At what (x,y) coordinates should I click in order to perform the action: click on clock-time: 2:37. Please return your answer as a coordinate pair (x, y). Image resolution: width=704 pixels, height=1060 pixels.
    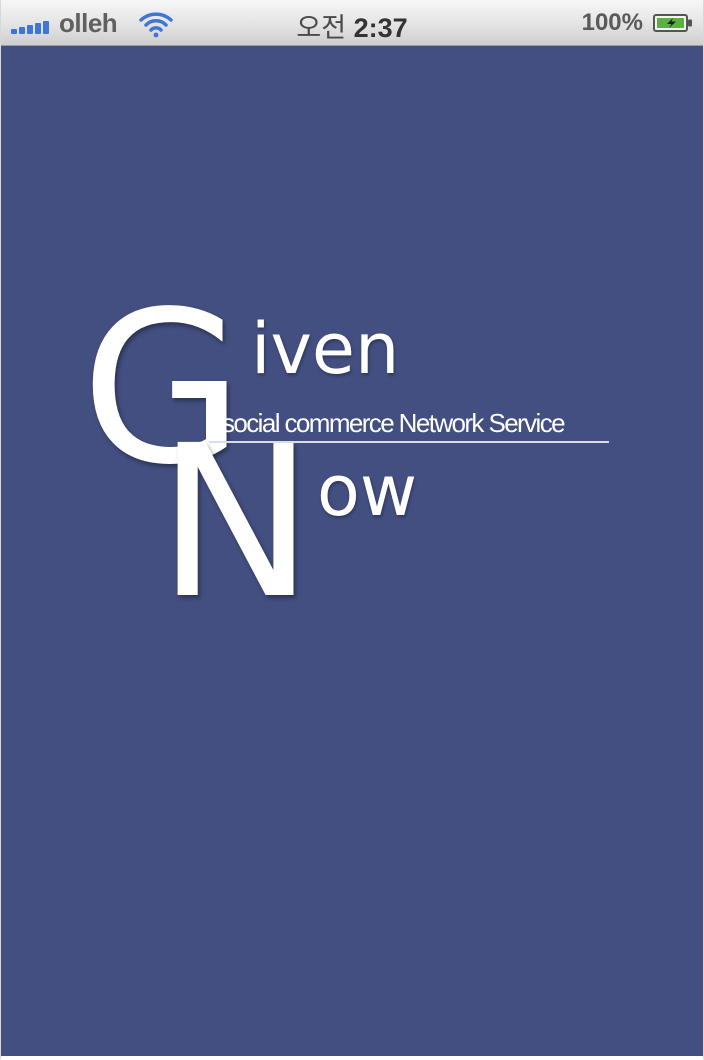
    Looking at the image, I should click on (380, 28).